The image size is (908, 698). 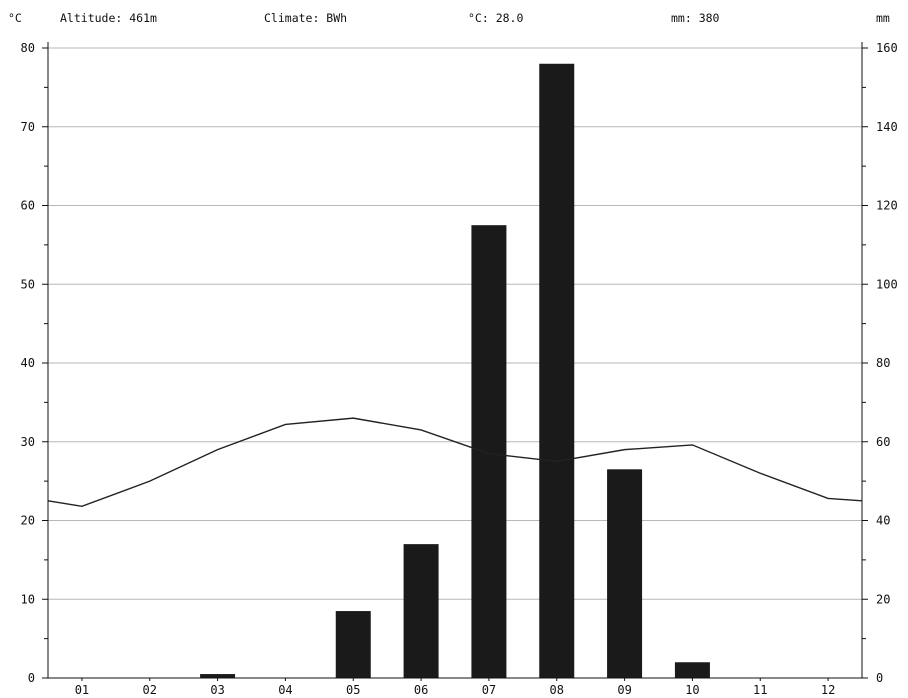 What do you see at coordinates (82, 690) in the screenshot?
I see `month-label-01: 01` at bounding box center [82, 690].